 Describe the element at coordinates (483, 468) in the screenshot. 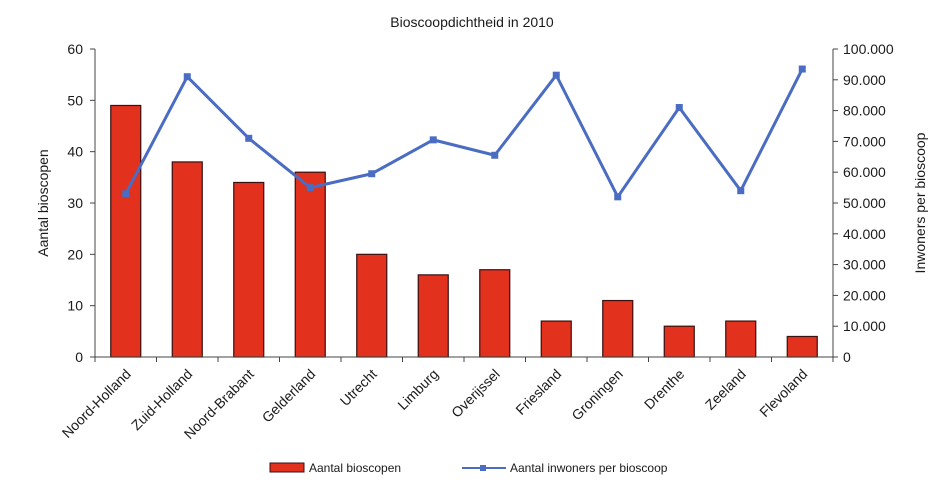

I see `legend-line-marker` at that location.